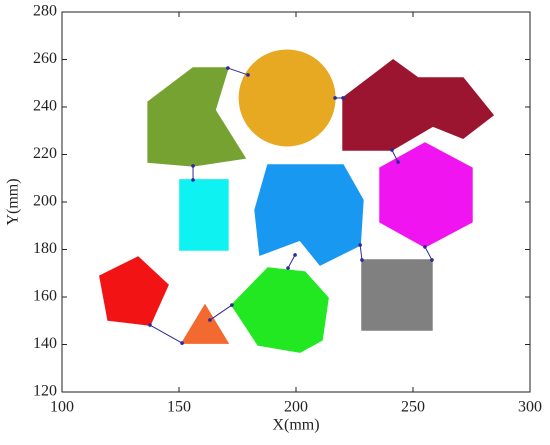 This screenshot has width=550, height=445. I want to click on y-tick-label: 240, so click(45, 106).